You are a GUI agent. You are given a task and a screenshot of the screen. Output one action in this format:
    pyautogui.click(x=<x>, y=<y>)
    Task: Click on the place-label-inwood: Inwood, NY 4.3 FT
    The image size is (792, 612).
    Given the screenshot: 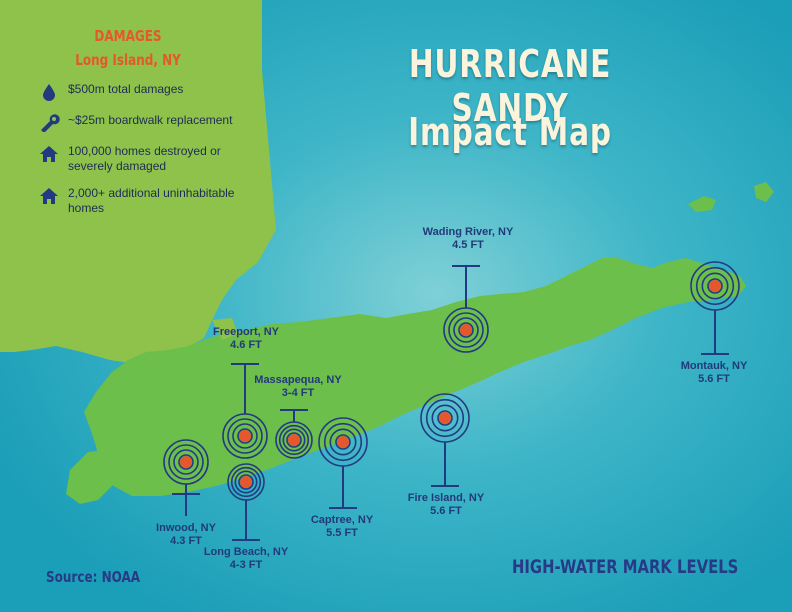 What is the action you would take?
    pyautogui.click(x=186, y=535)
    